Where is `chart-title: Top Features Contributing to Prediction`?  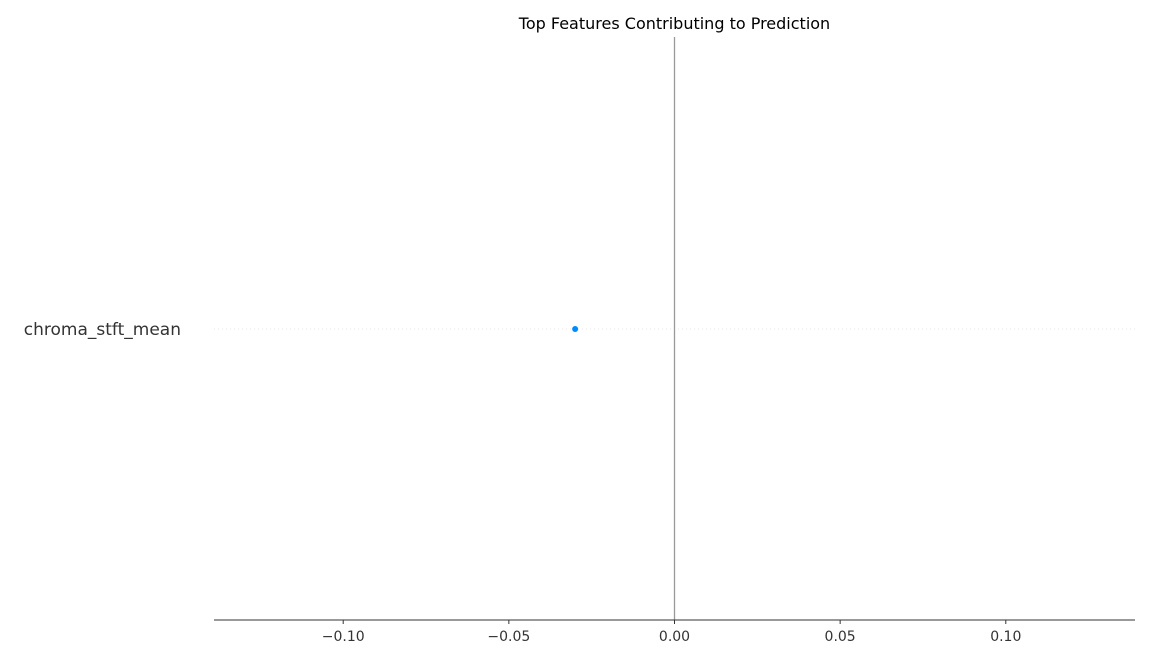 chart-title: Top Features Contributing to Prediction is located at coordinates (674, 23).